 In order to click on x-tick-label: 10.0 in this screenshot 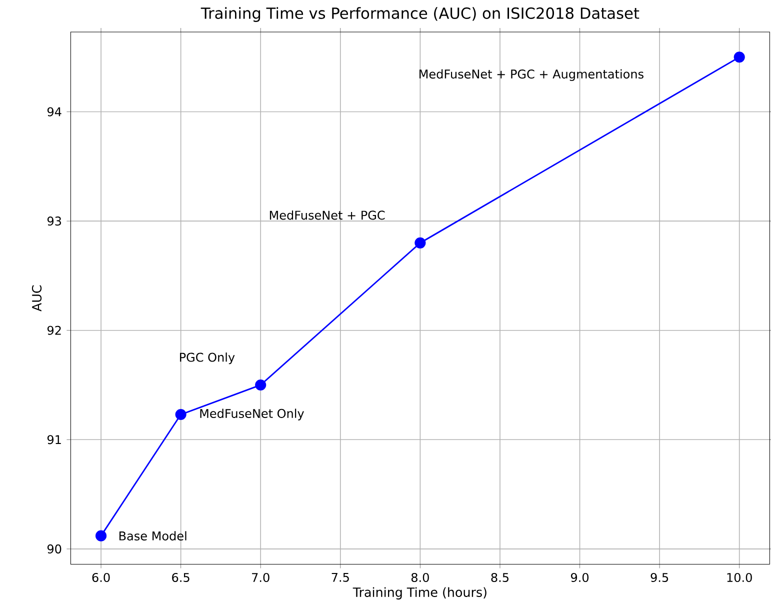, I will do `click(739, 577)`.